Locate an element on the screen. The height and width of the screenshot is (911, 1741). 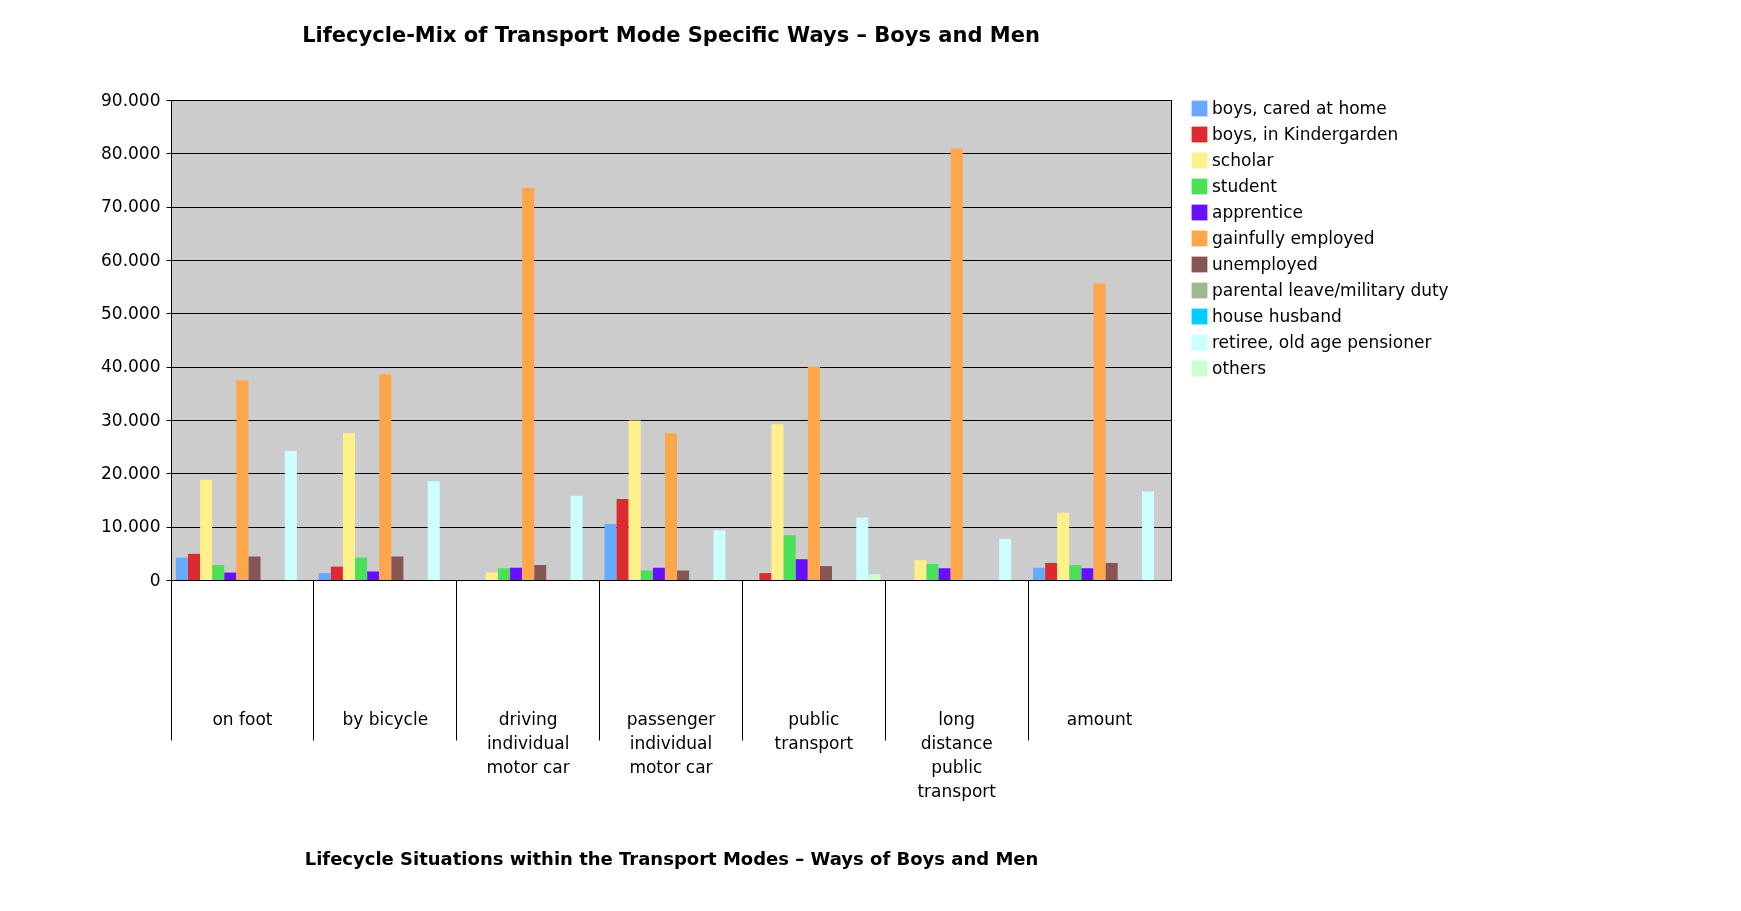
legend-label: retiree, old age pensioner is located at coordinates (1322, 341).